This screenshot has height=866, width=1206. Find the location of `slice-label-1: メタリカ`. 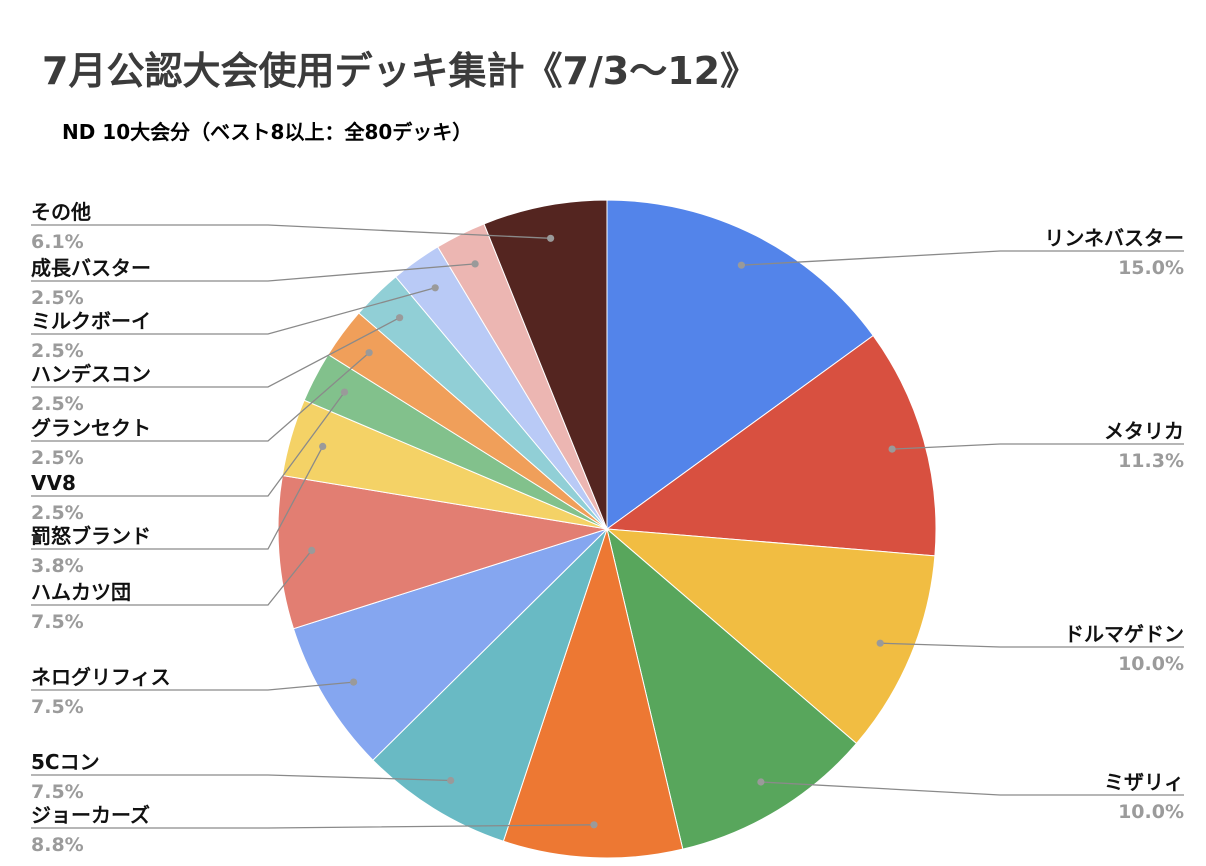

slice-label-1: メタリカ is located at coordinates (1144, 431).